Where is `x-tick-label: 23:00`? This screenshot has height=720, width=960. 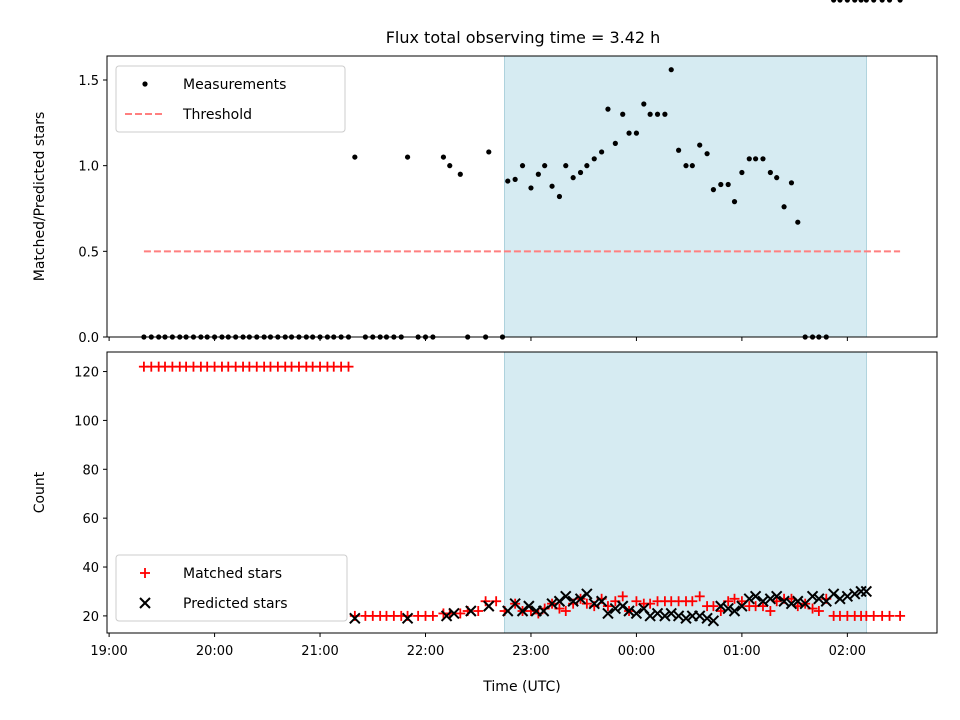
x-tick-label: 23:00 is located at coordinates (530, 651).